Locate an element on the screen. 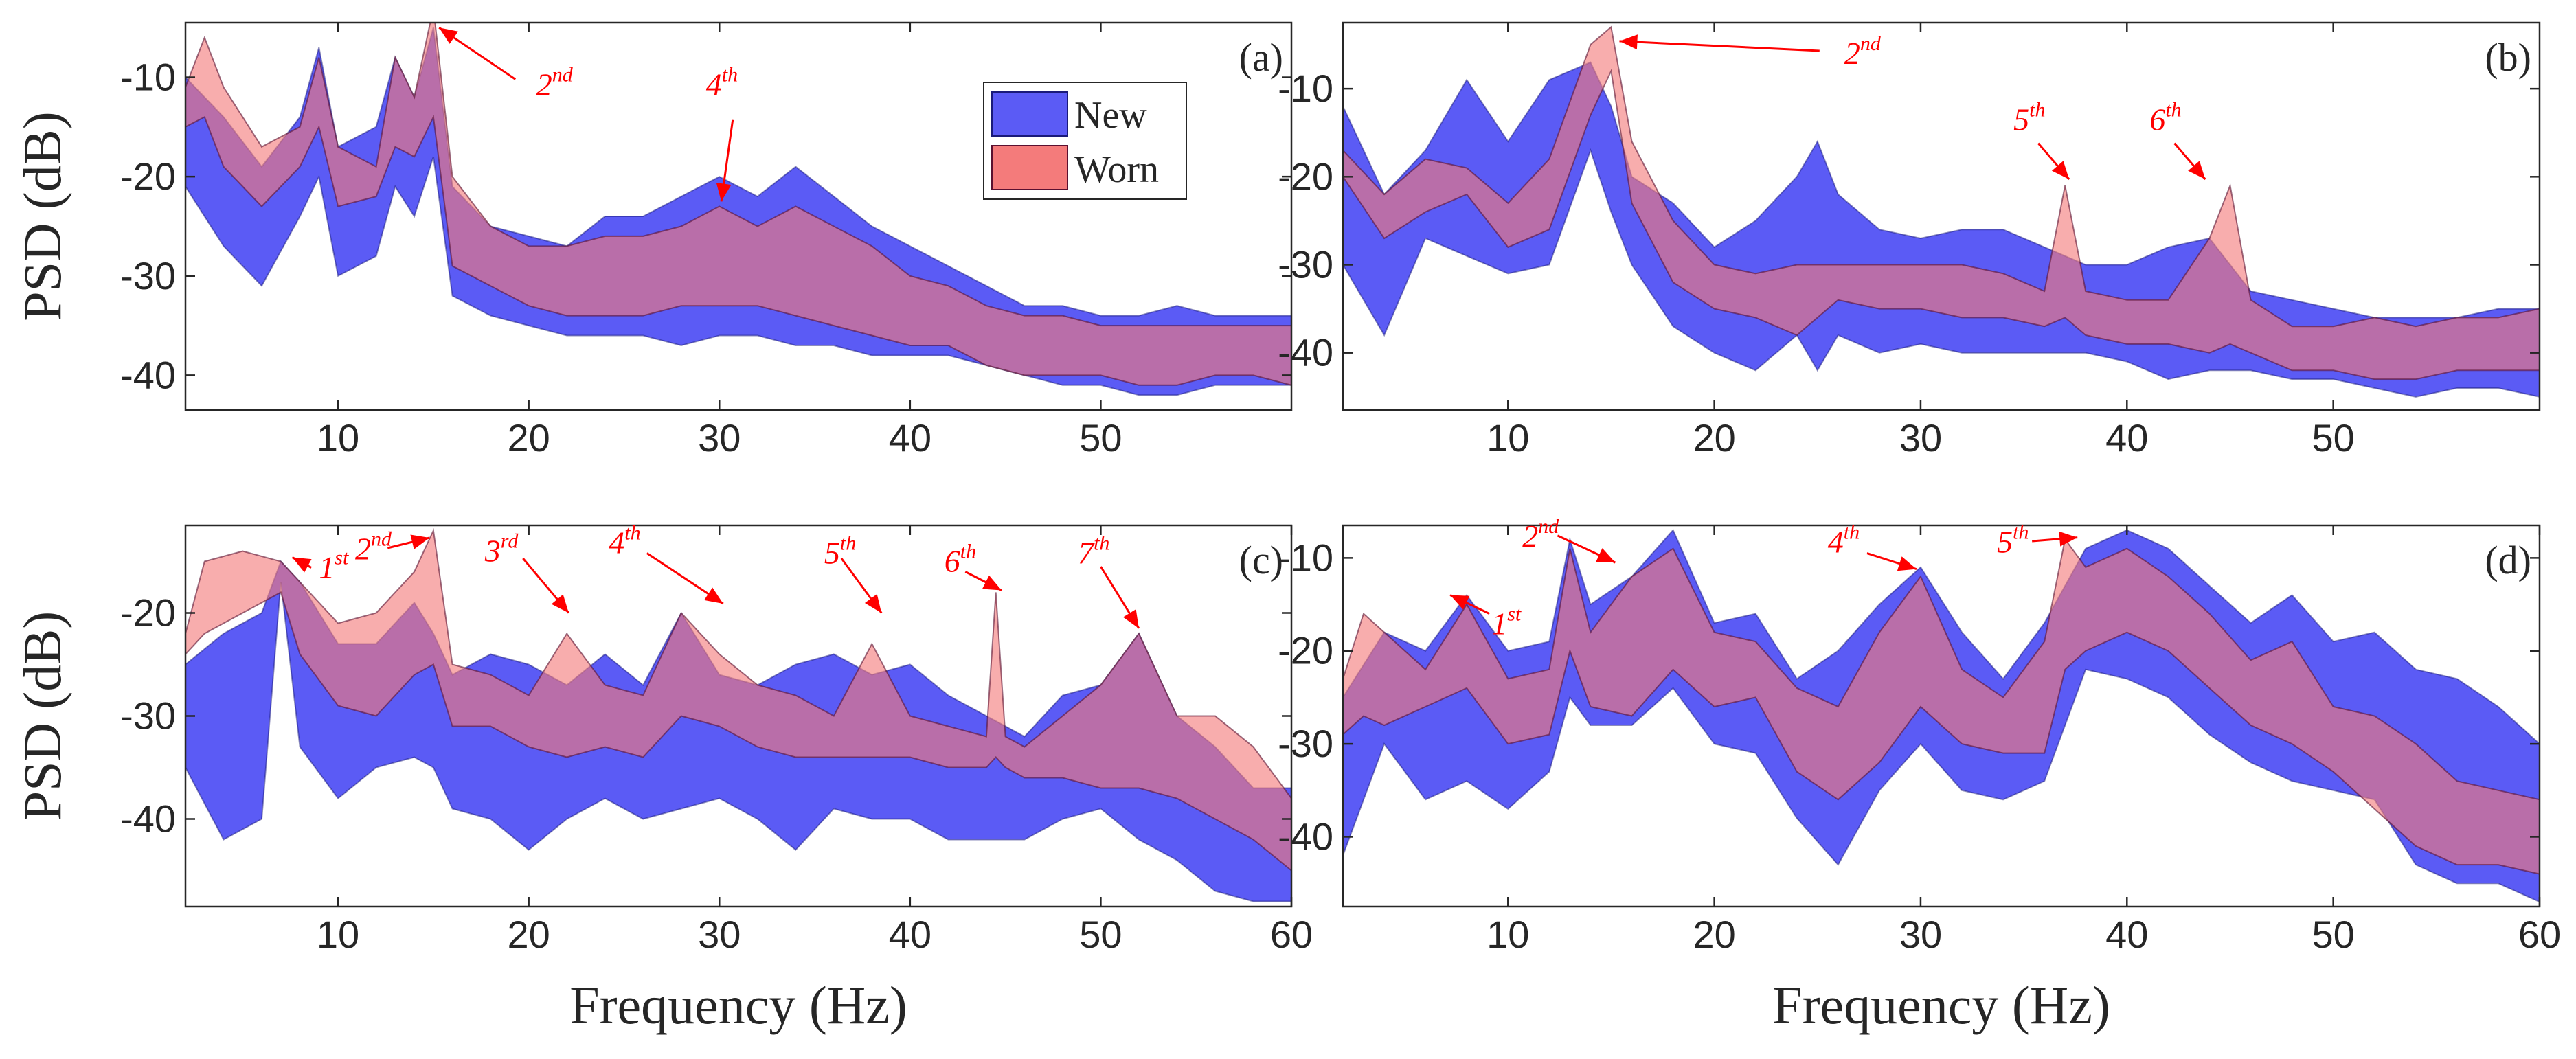  legend-swatch-worn is located at coordinates (1029, 167).